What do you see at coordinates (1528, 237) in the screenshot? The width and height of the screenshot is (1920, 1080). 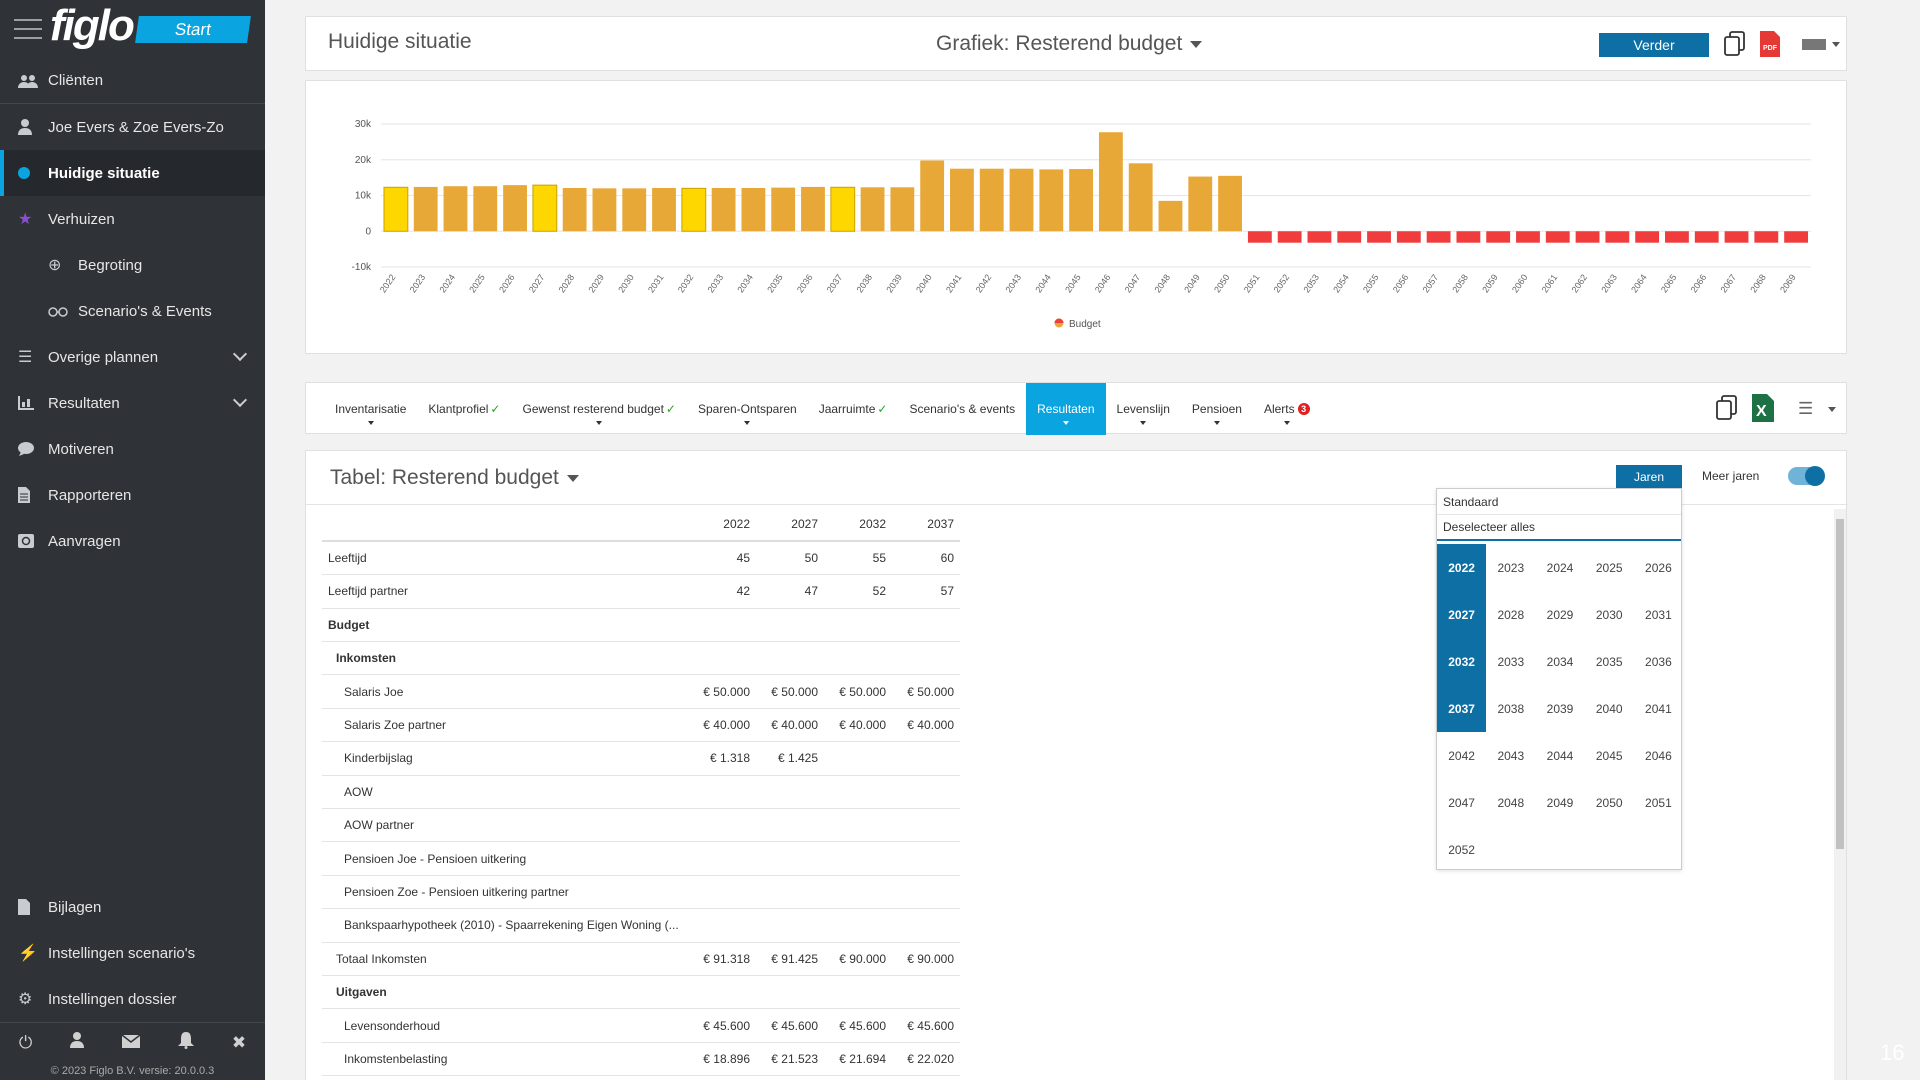 I see `bar-2060` at bounding box center [1528, 237].